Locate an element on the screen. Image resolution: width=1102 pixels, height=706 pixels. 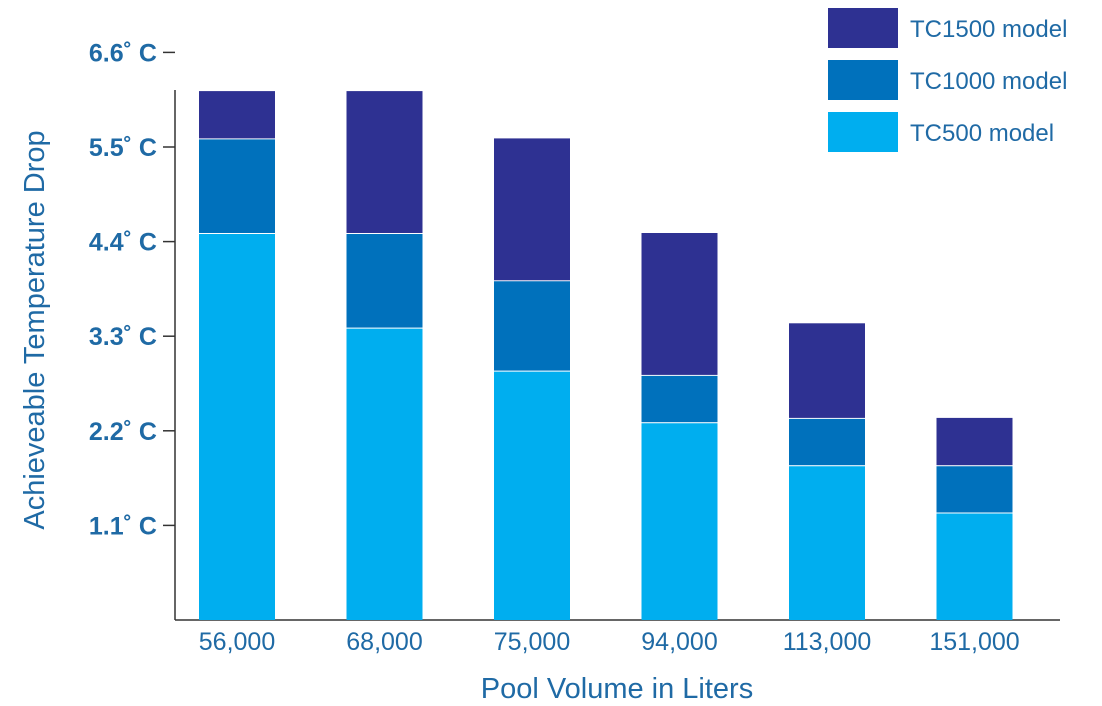
legend-label: TC1500 model is located at coordinates (988, 29).